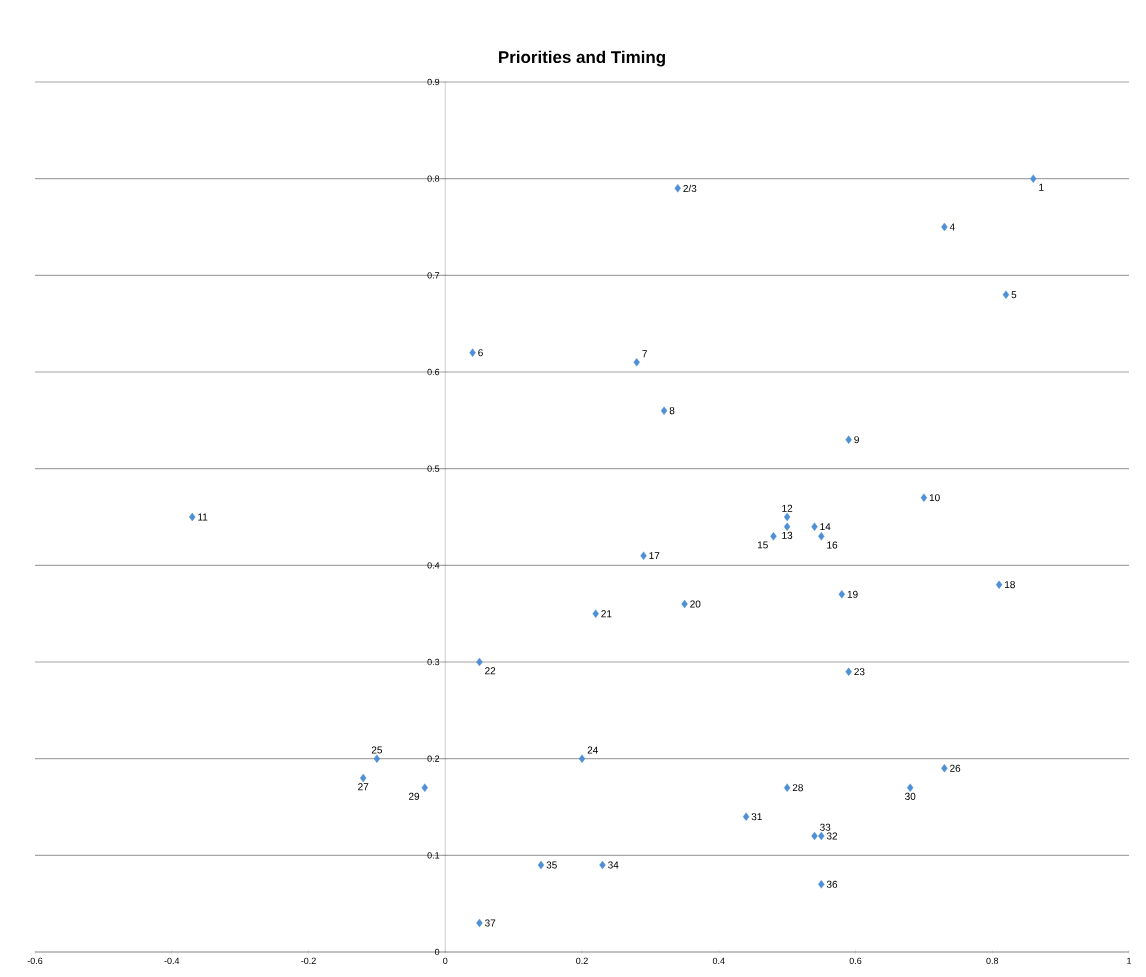 This screenshot has height=977, width=1146. What do you see at coordinates (910, 796) in the screenshot?
I see `annotation: 30` at bounding box center [910, 796].